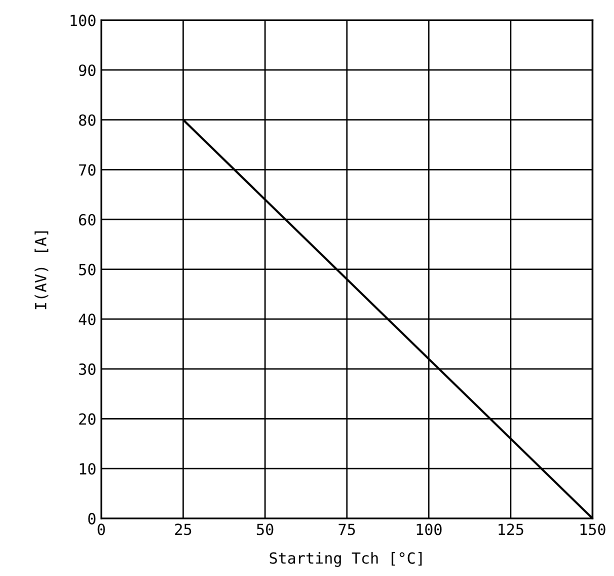 Image resolution: width=614 pixels, height=576 pixels. What do you see at coordinates (87, 120) in the screenshot?
I see `y-tick-label: 80` at bounding box center [87, 120].